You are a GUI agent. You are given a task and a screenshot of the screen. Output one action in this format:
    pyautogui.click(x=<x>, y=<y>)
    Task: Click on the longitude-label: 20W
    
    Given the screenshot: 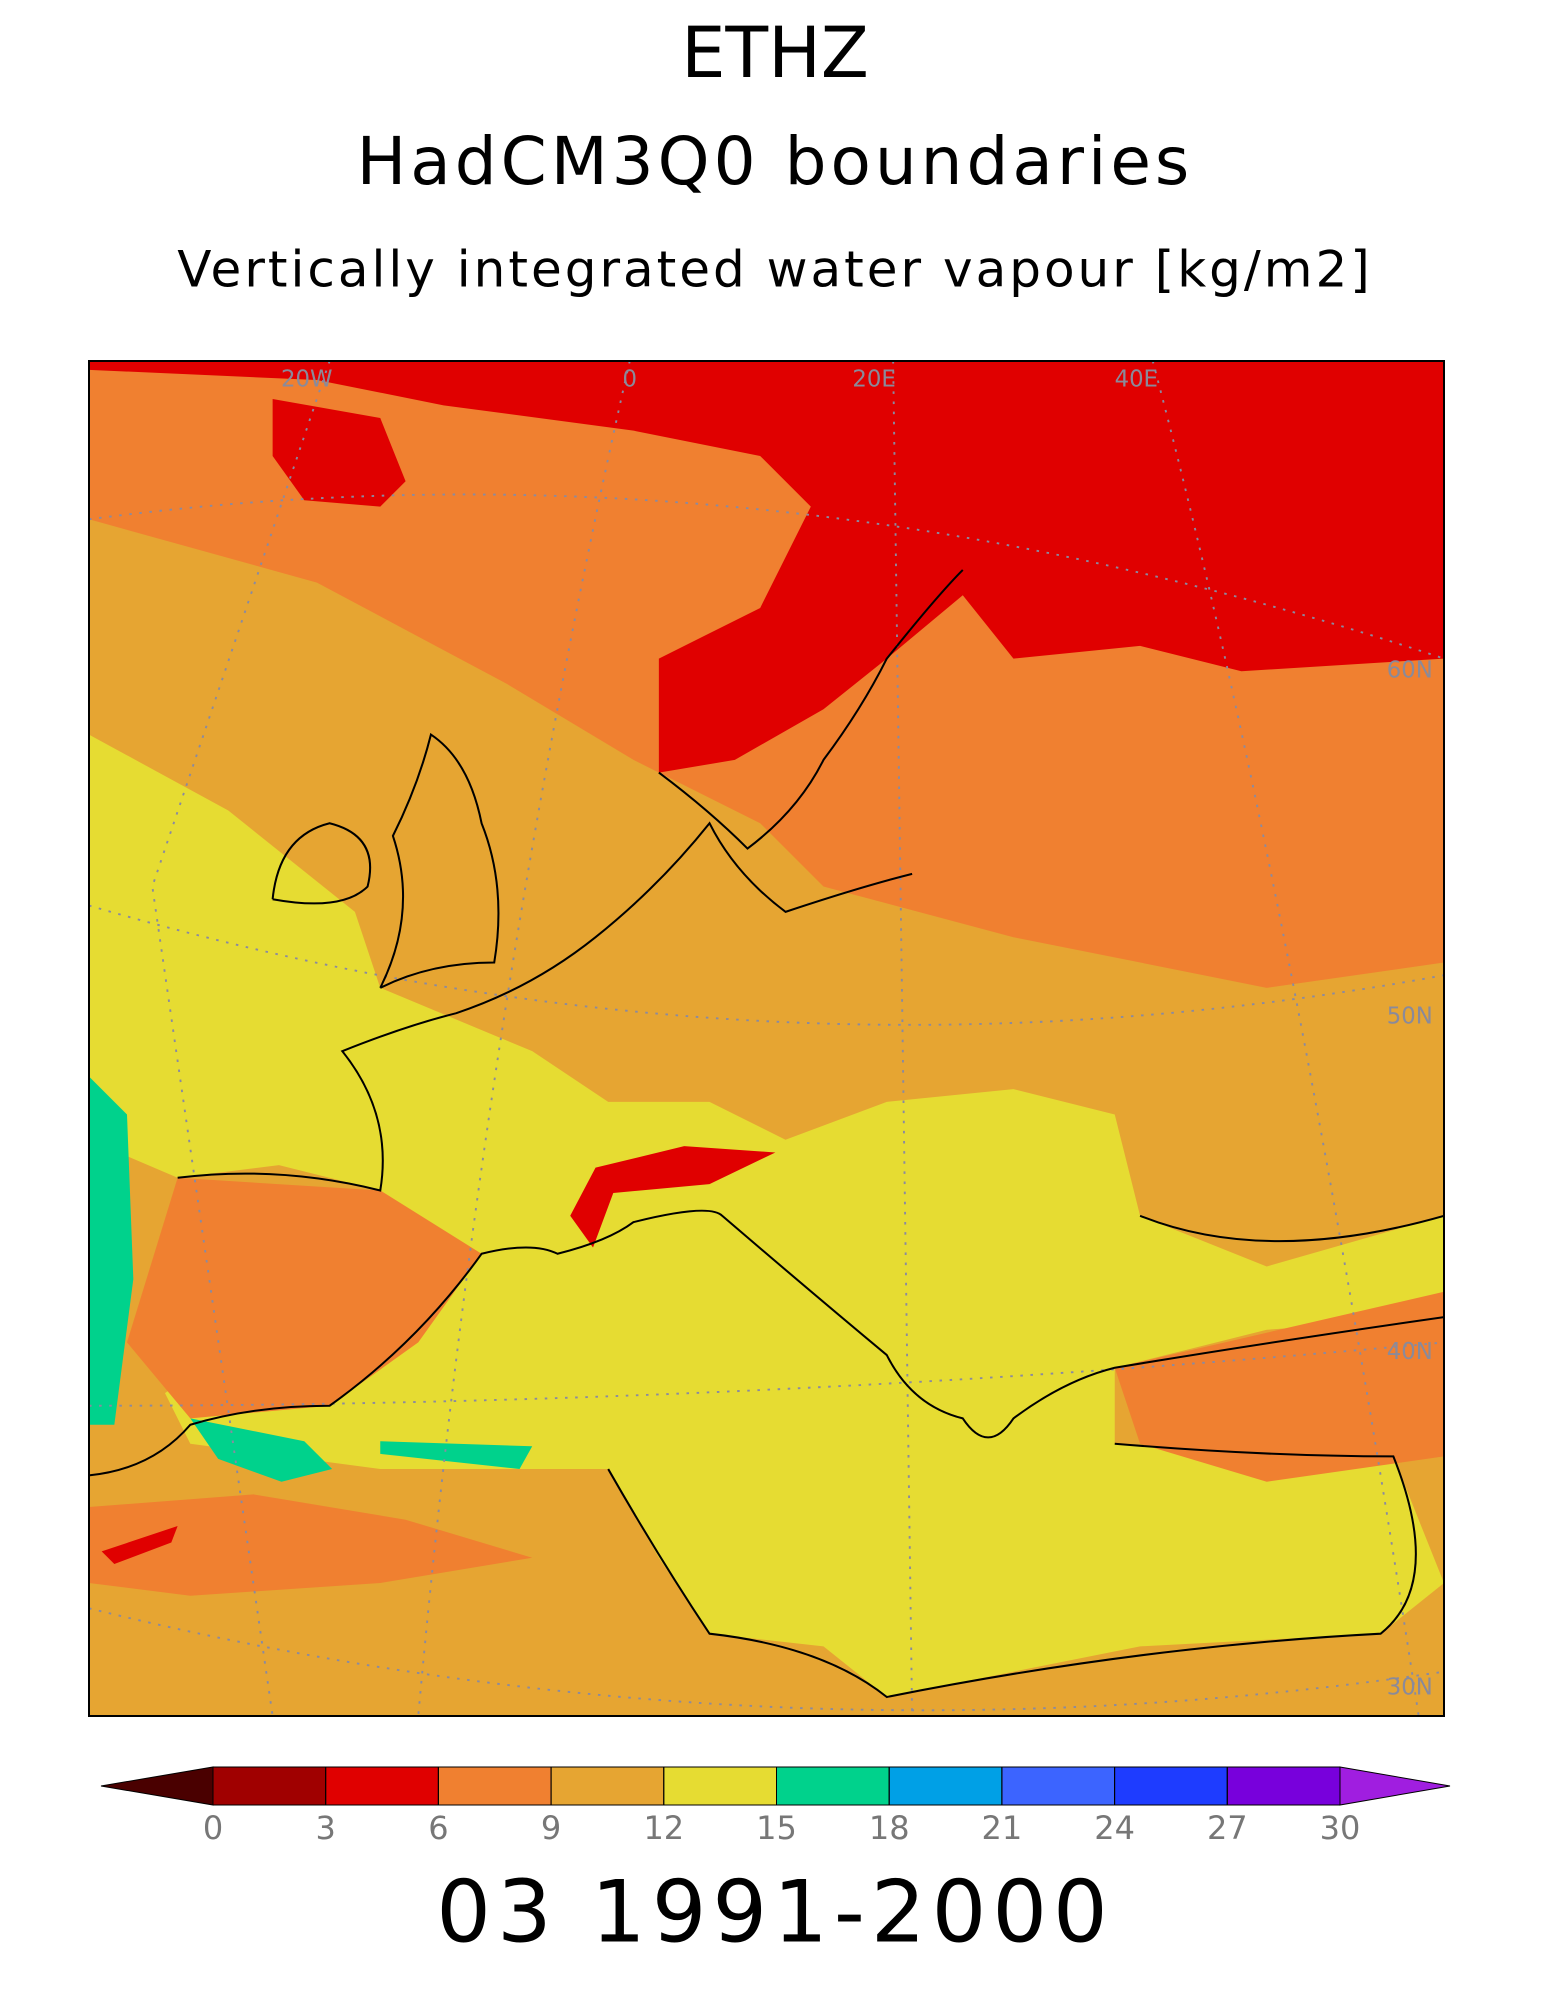 What is the action you would take?
    pyautogui.click(x=307, y=379)
    